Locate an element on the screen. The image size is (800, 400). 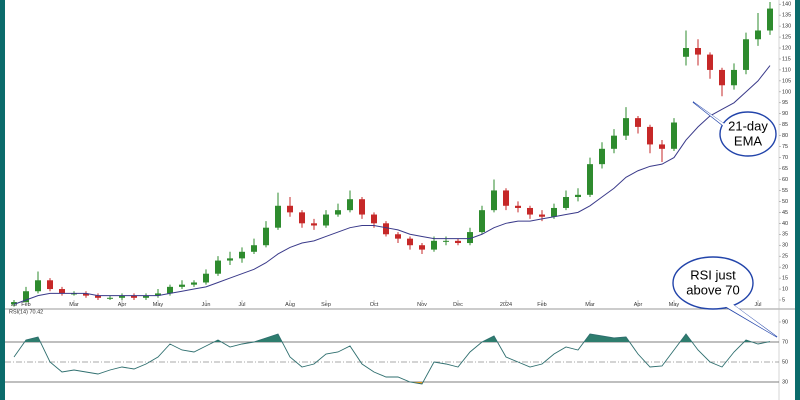
y-tick-label: 25 is located at coordinates (785, 257).